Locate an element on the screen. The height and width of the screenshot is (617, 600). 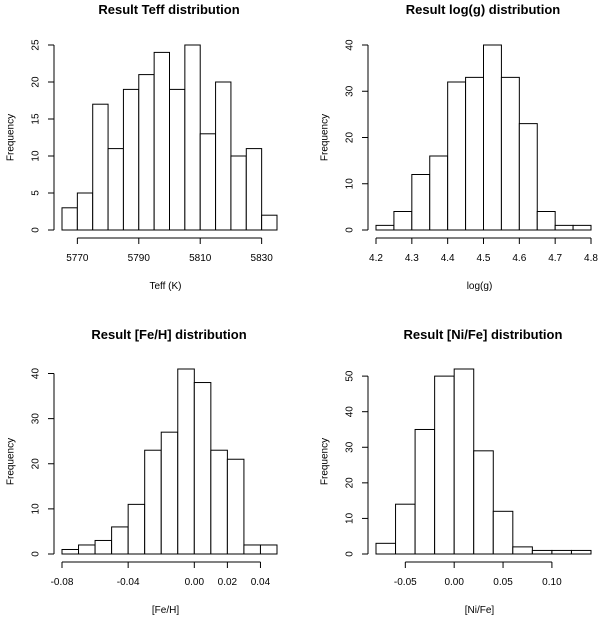
y-tick-label: 50 is located at coordinates (350, 376).